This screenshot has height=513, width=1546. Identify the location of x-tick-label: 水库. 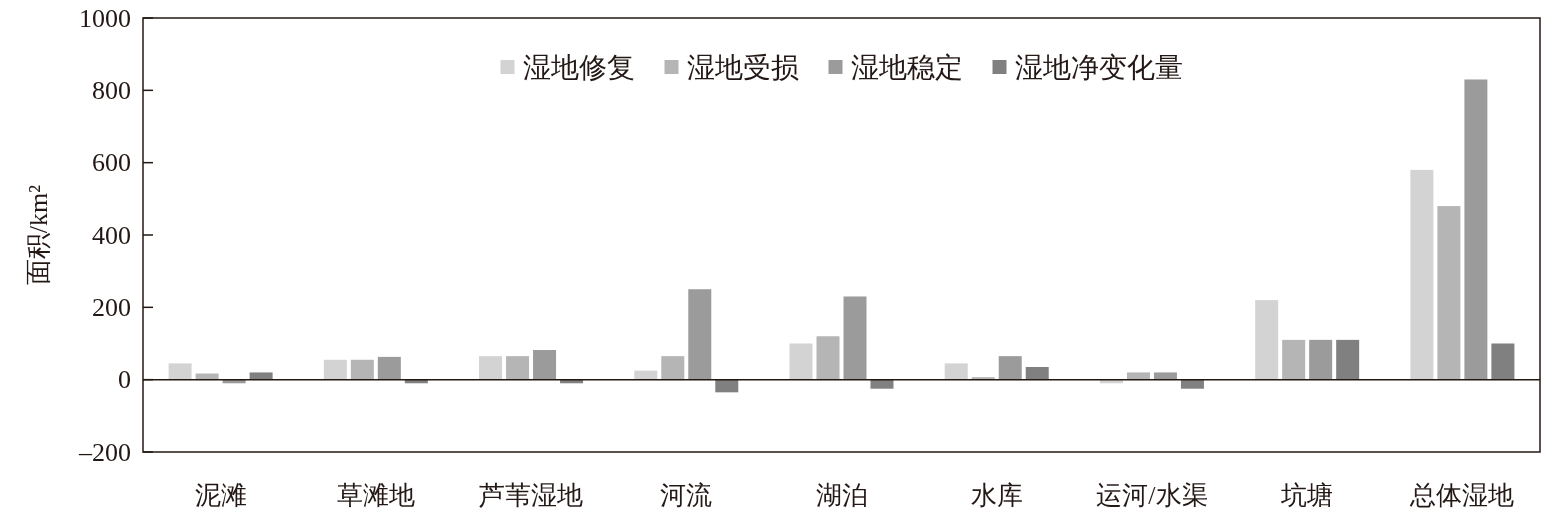
(996, 495).